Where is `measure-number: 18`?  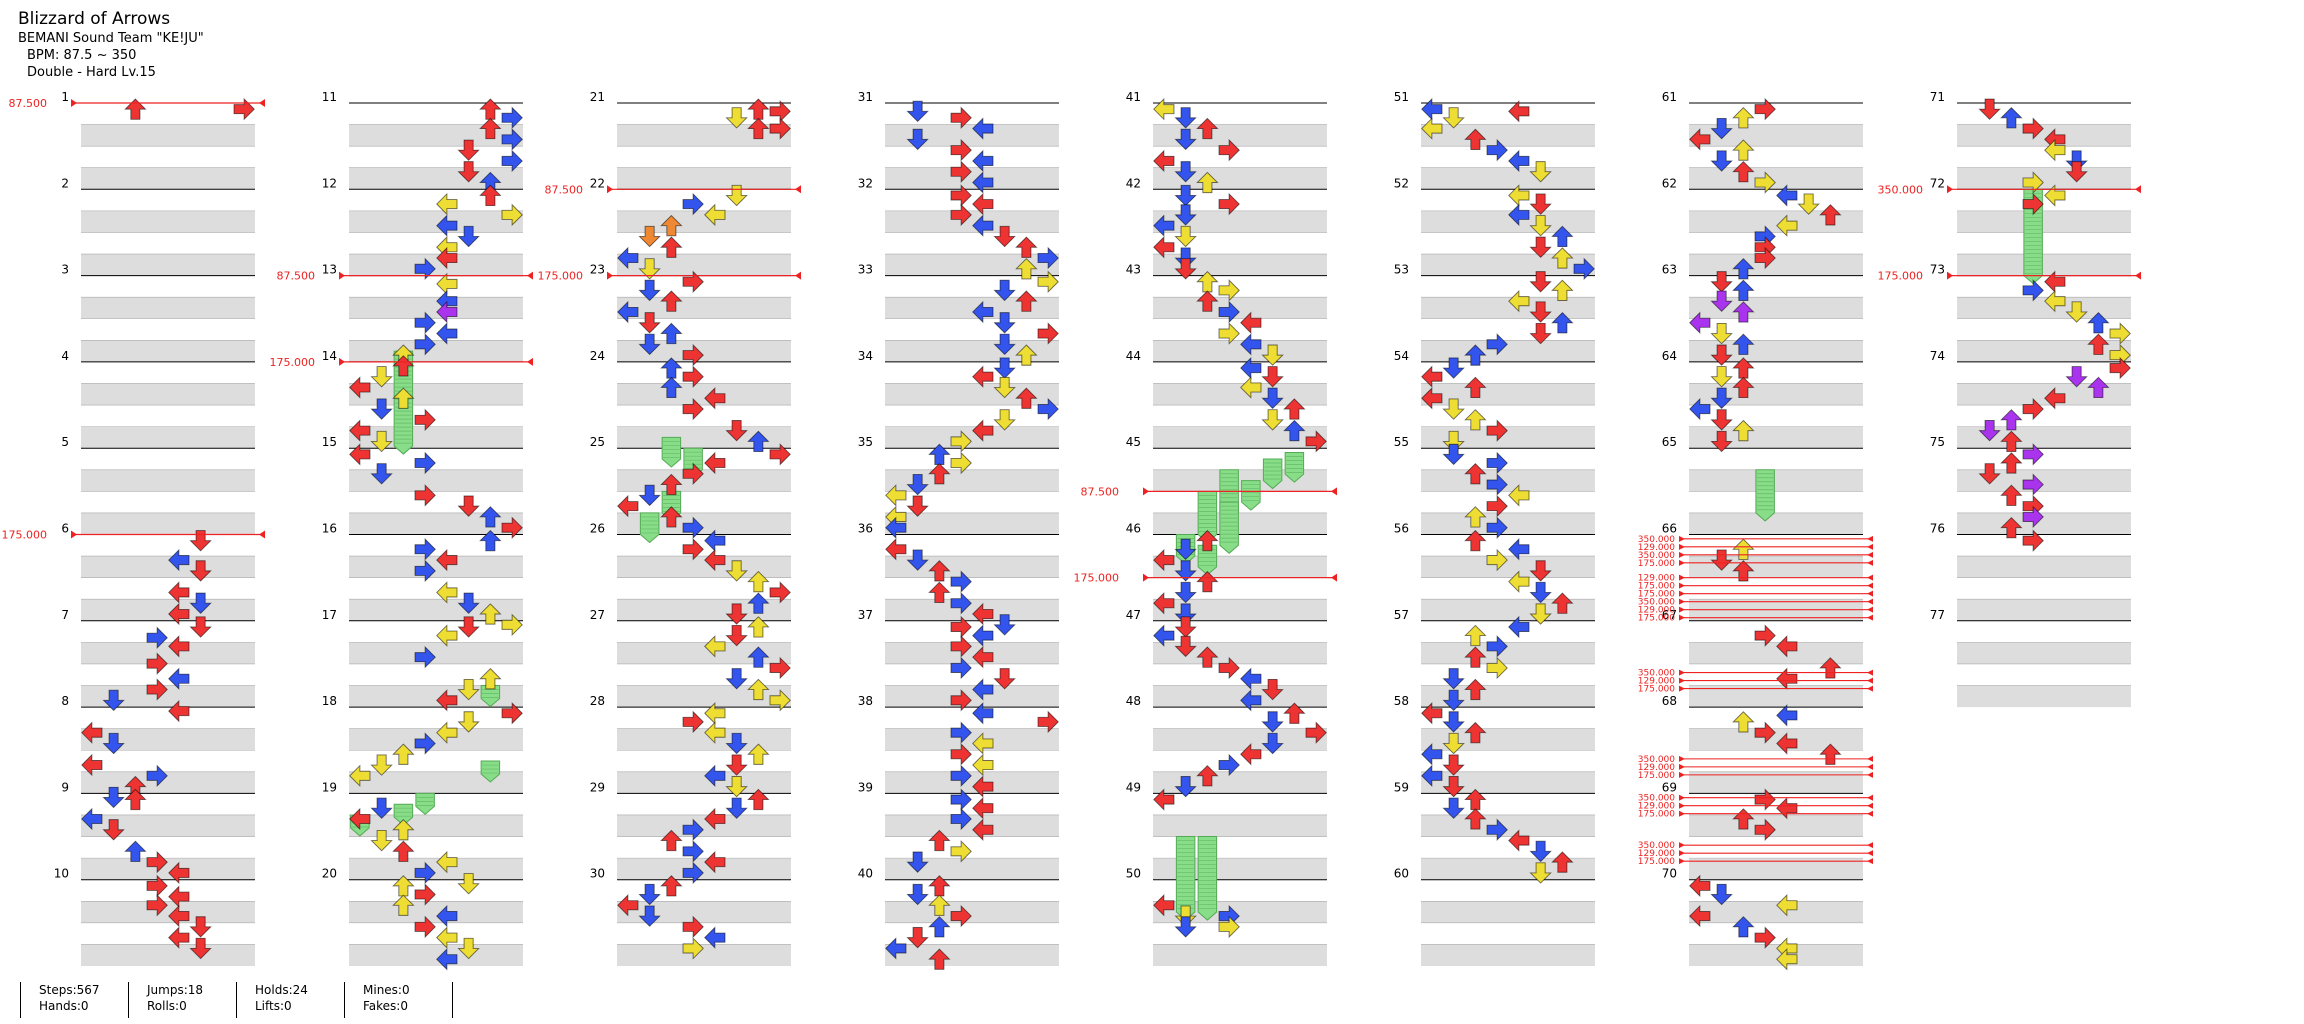 measure-number: 18 is located at coordinates (329, 701).